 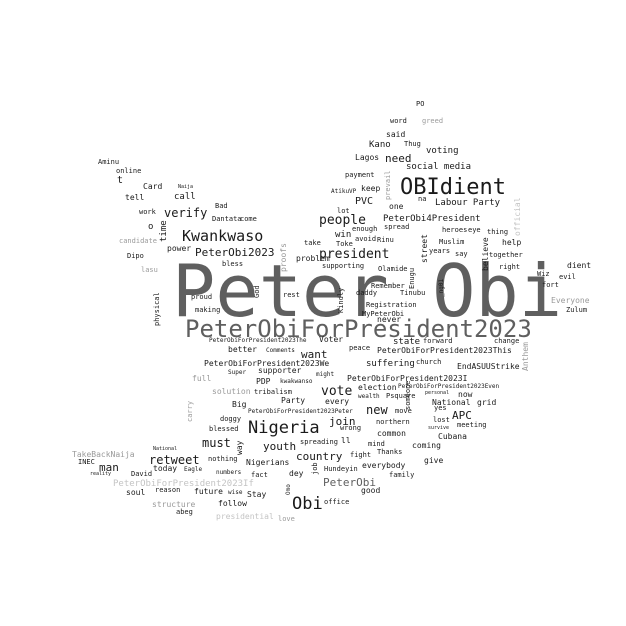 What do you see at coordinates (367, 291) in the screenshot?
I see `word: Peter Obi` at bounding box center [367, 291].